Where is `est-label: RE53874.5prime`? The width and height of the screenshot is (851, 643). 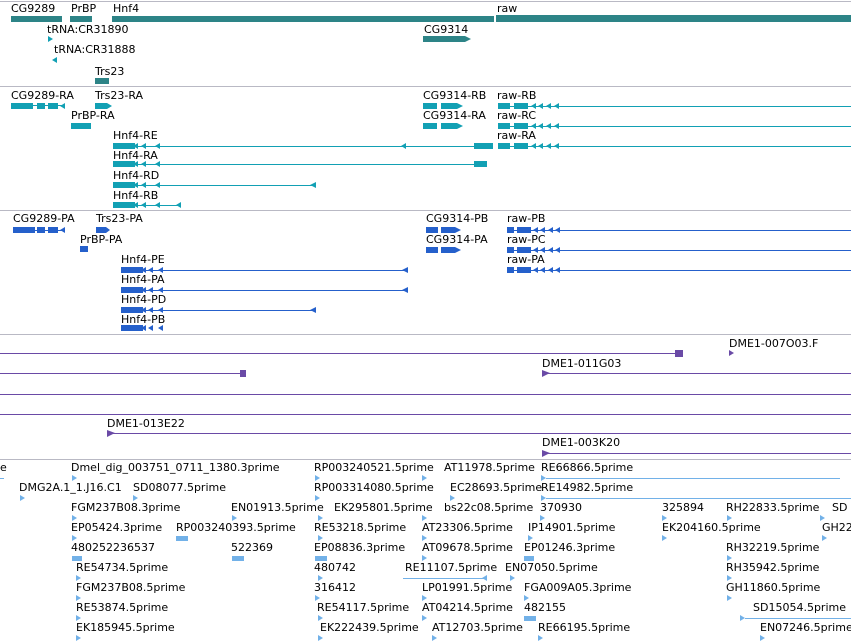
est-label: RE53874.5prime is located at coordinates (122, 607).